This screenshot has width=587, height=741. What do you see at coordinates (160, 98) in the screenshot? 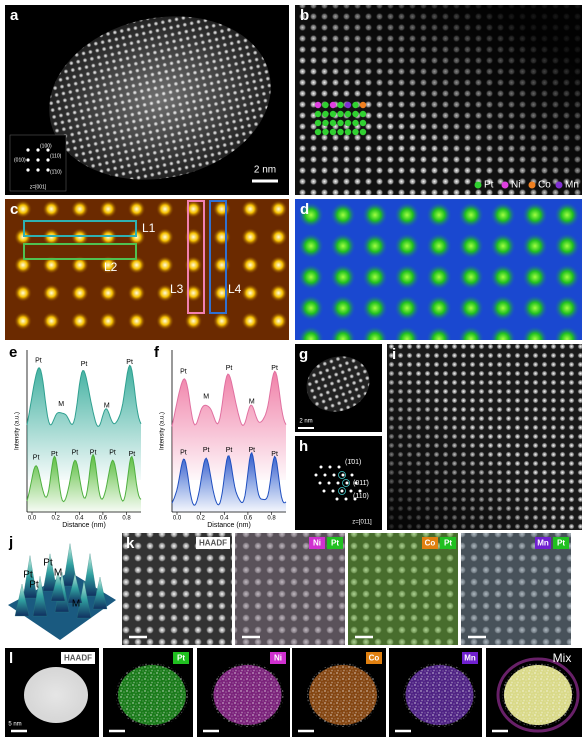
I see `particle-glow` at bounding box center [160, 98].